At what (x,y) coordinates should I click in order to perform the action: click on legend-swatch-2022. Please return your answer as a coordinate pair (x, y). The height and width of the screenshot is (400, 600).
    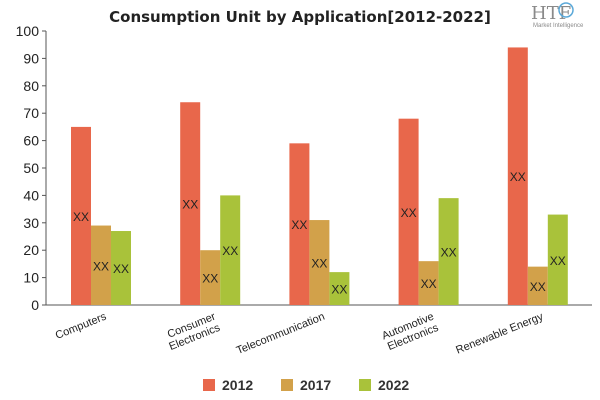
    Looking at the image, I should click on (365, 385).